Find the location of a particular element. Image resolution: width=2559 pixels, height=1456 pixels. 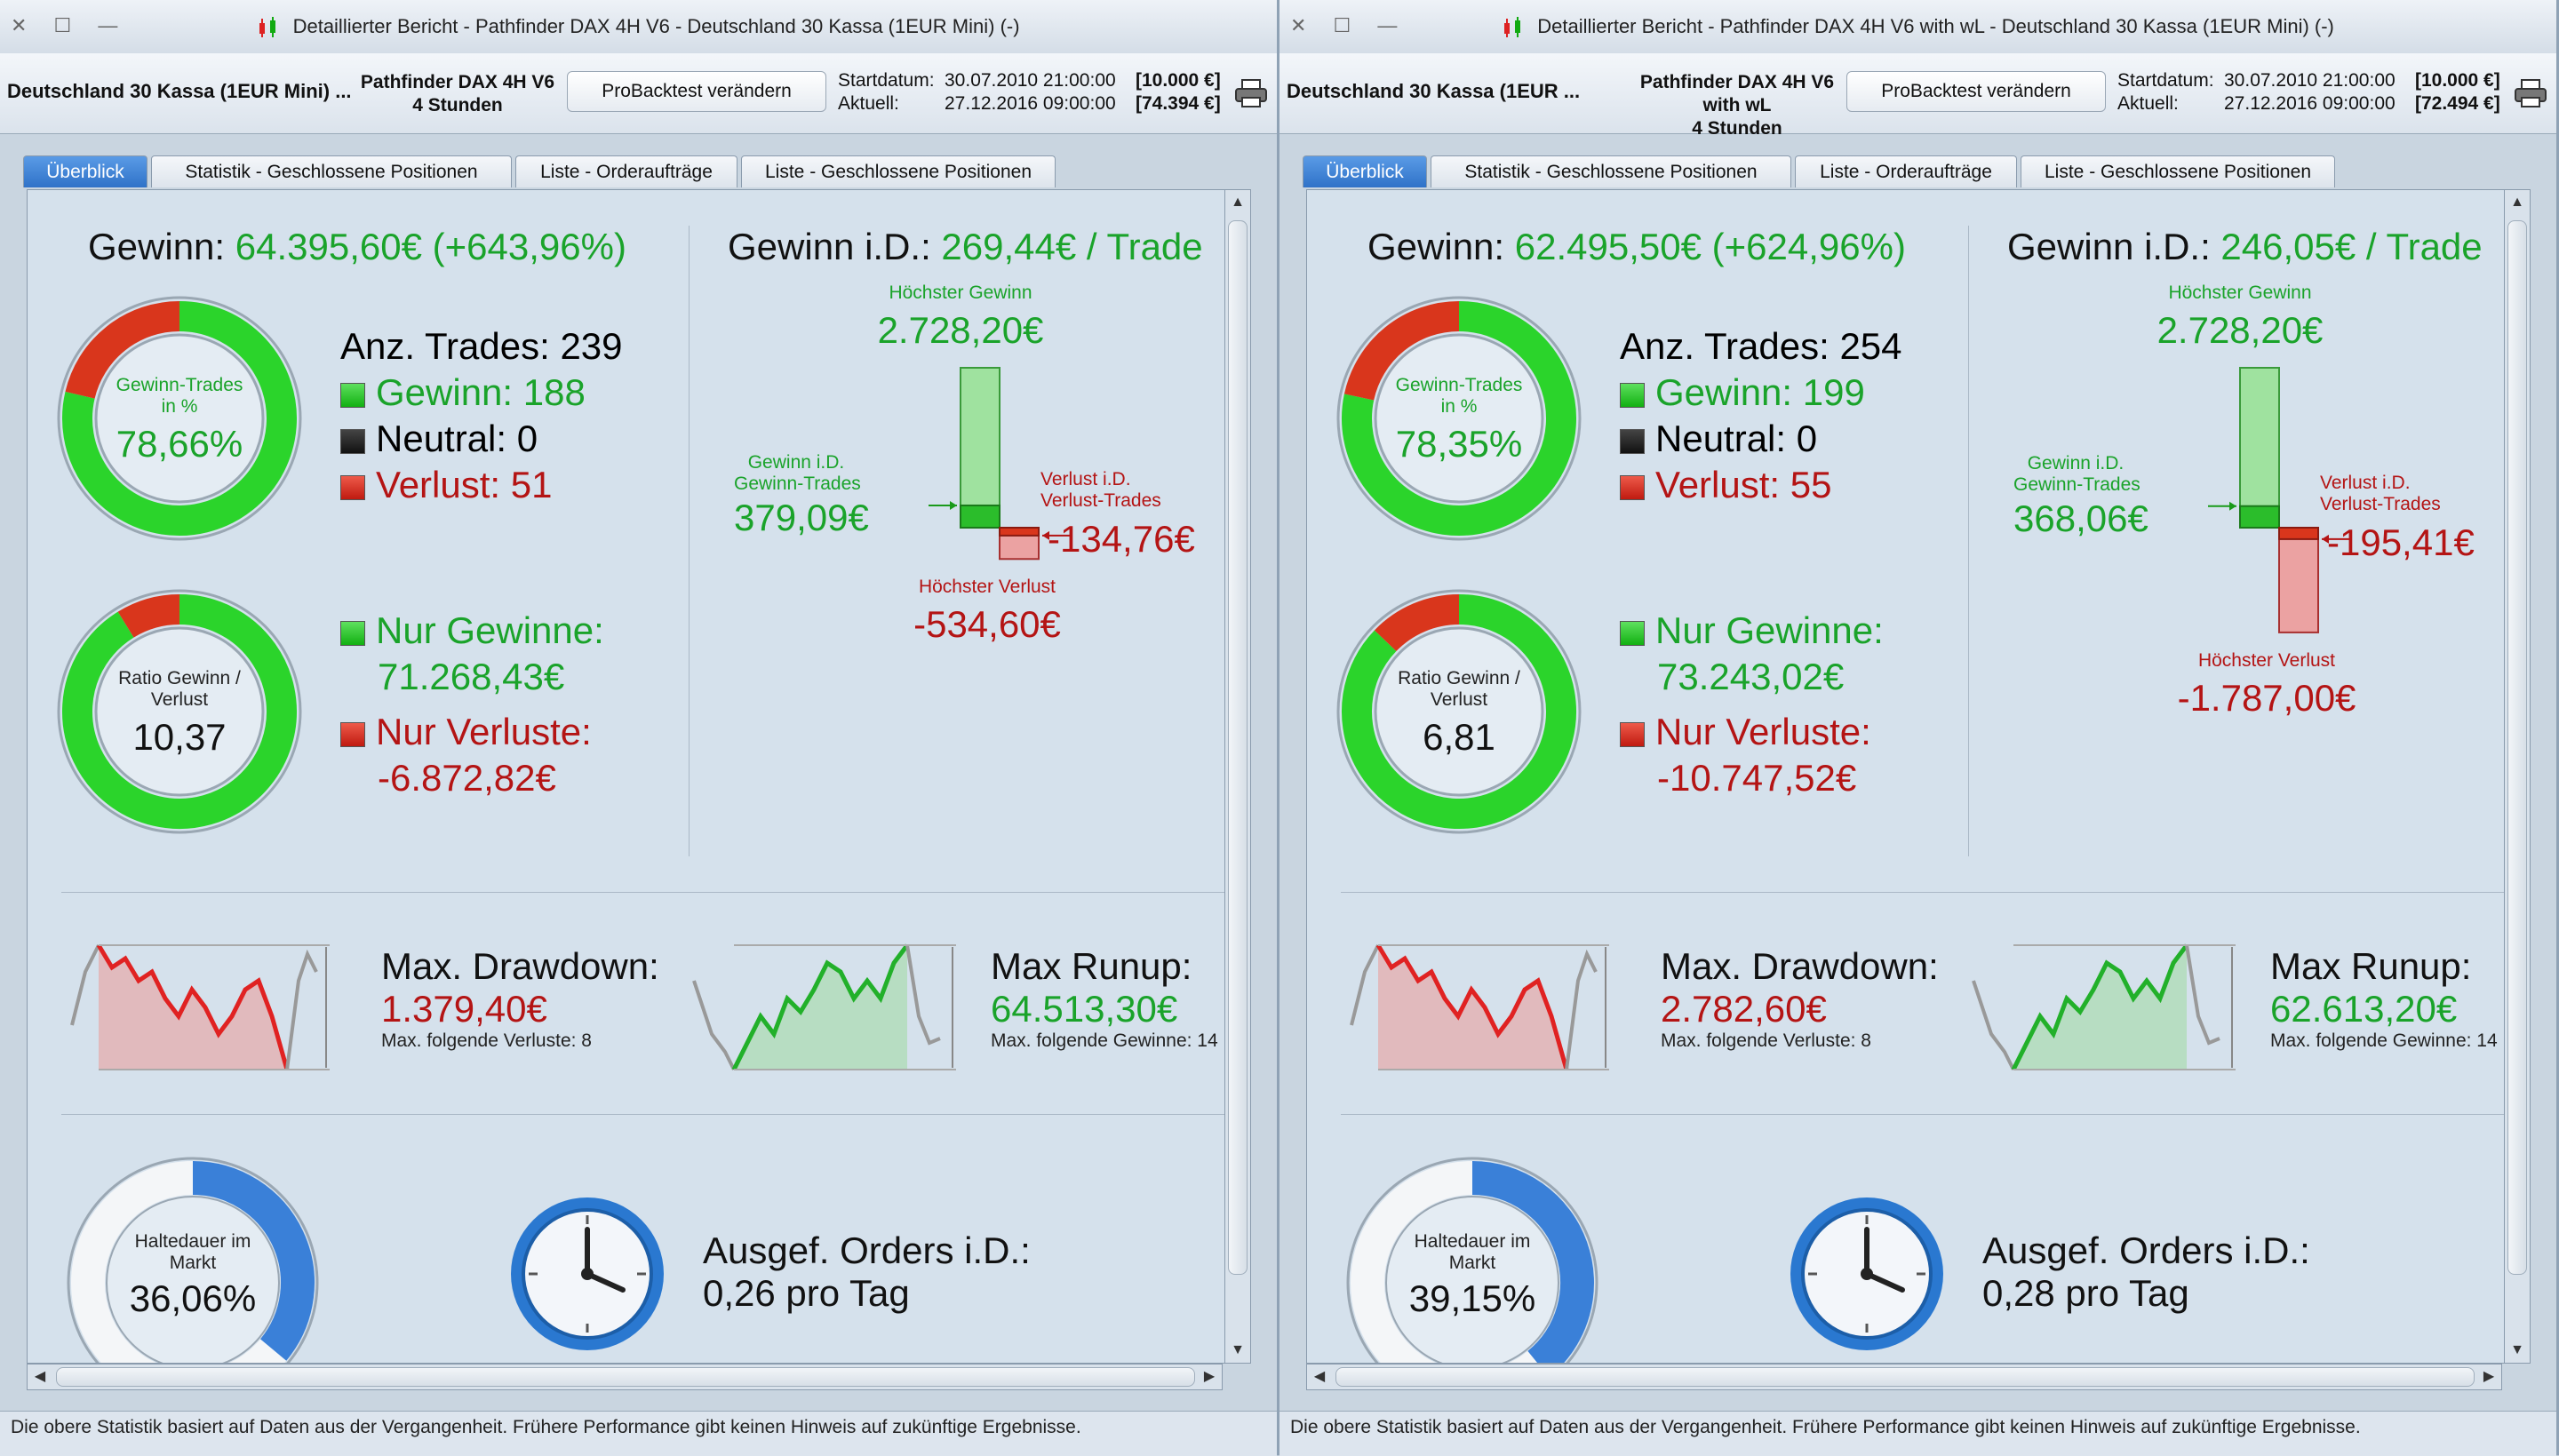

trade-count: Anz. Trades: 239 is located at coordinates (481, 346).